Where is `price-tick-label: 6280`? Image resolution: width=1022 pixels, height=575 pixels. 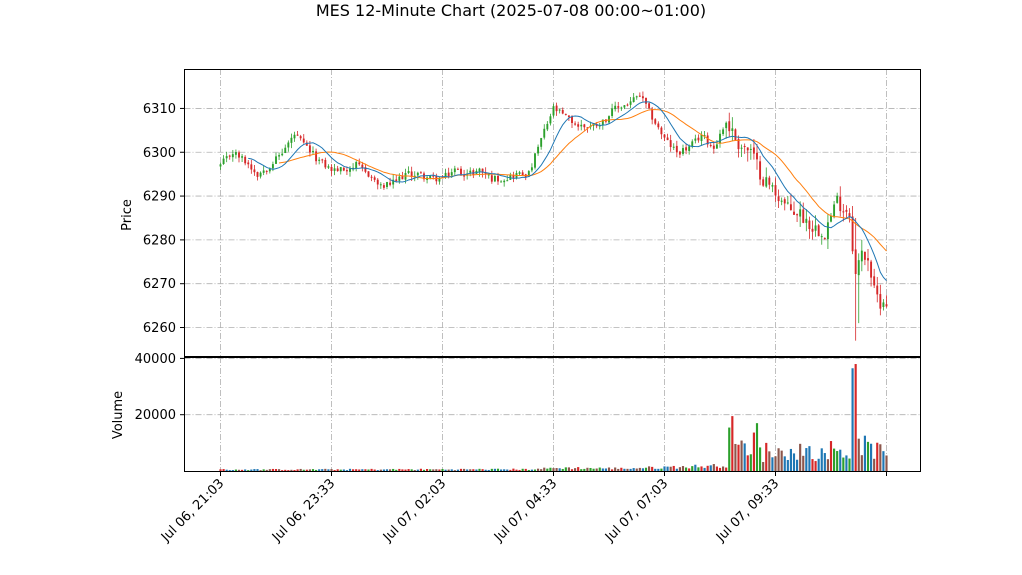
price-tick-label: 6280 is located at coordinates (159, 240).